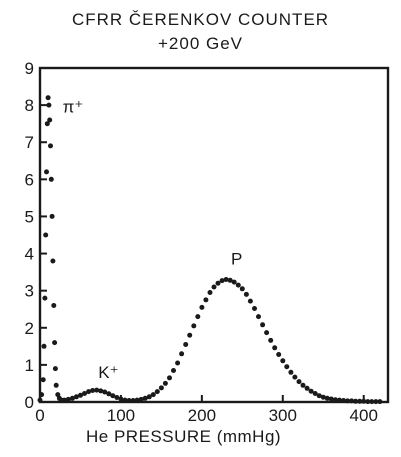 This screenshot has width=401, height=457. Describe the element at coordinates (121, 415) in the screenshot. I see `x-tick-label: 100` at that location.